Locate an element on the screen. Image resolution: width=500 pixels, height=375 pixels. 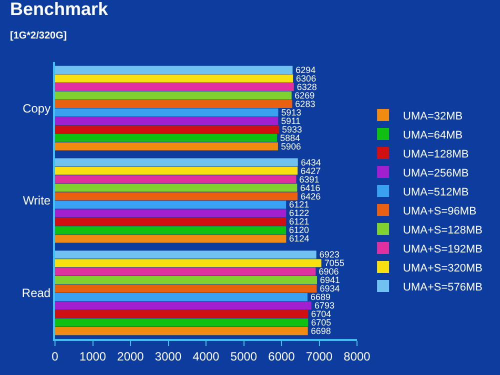
y-tick-label: Copy is located at coordinates (36, 108).